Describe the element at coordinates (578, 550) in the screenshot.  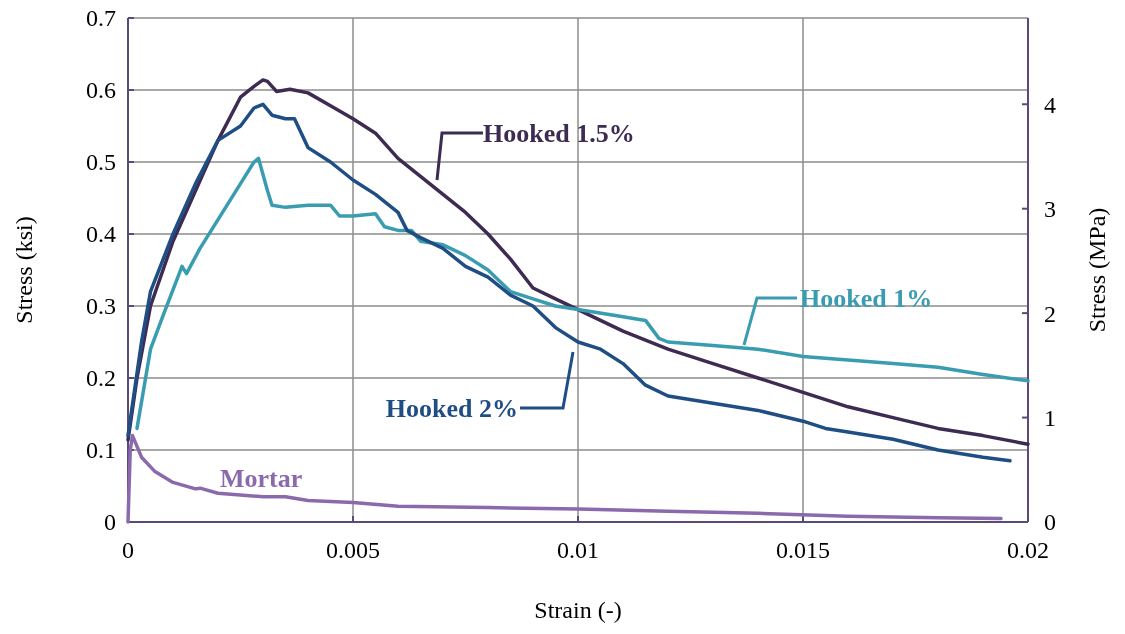
I see `x-tick-label: 0.01` at that location.